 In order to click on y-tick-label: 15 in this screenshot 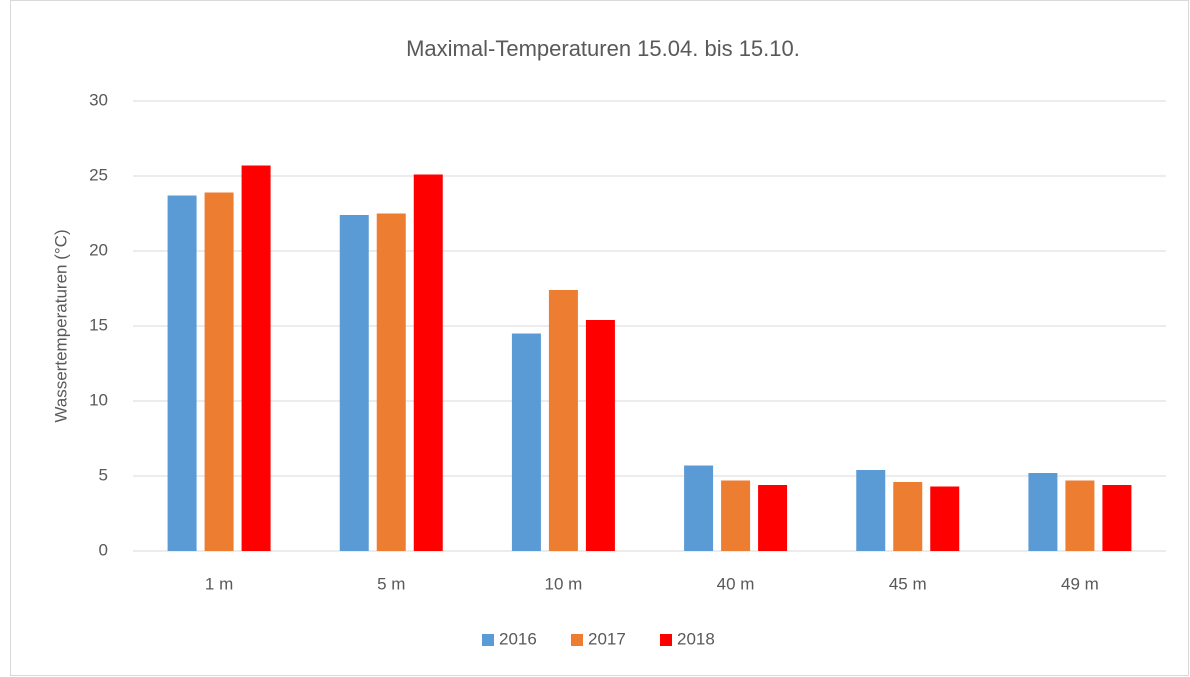, I will do `click(98, 324)`.